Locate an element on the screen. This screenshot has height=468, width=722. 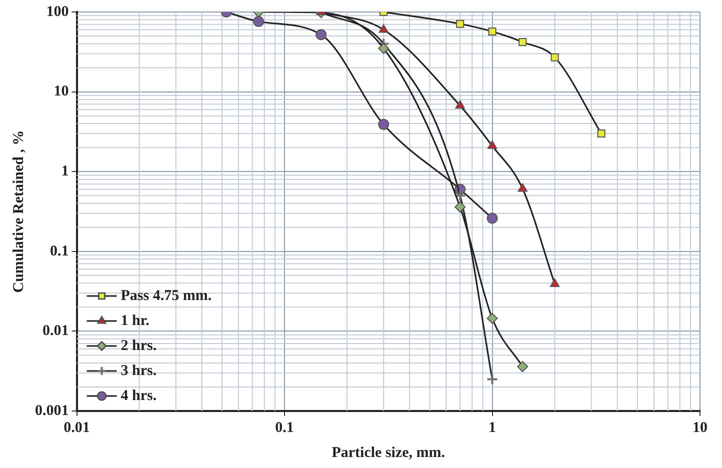
legend-label: 2 hrs. is located at coordinates (138, 346).